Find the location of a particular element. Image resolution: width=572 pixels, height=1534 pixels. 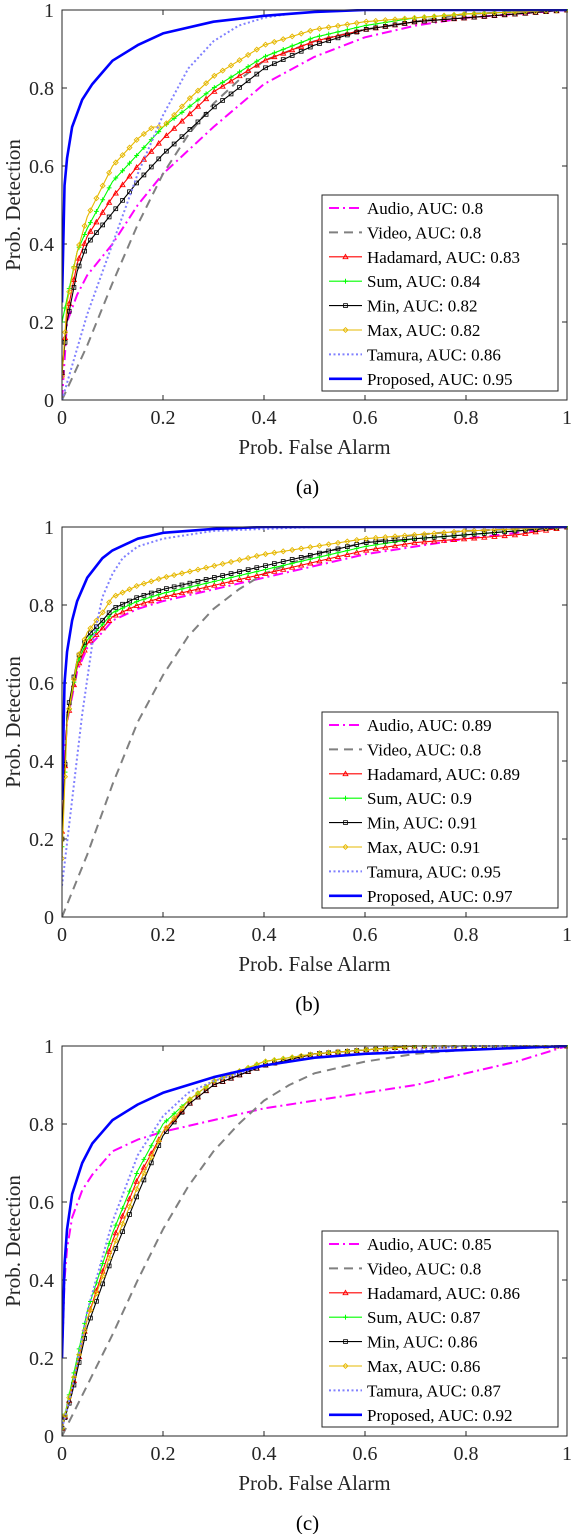

panel-caption: (c) is located at coordinates (307, 1522).